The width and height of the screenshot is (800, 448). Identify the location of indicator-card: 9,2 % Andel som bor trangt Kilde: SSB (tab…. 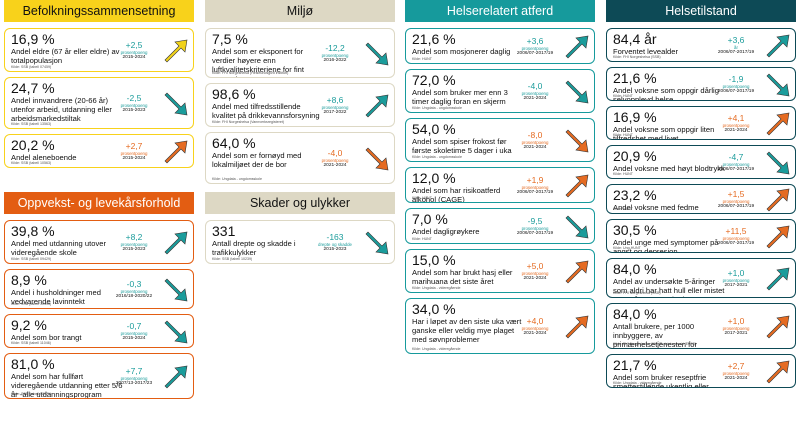
(99, 331).